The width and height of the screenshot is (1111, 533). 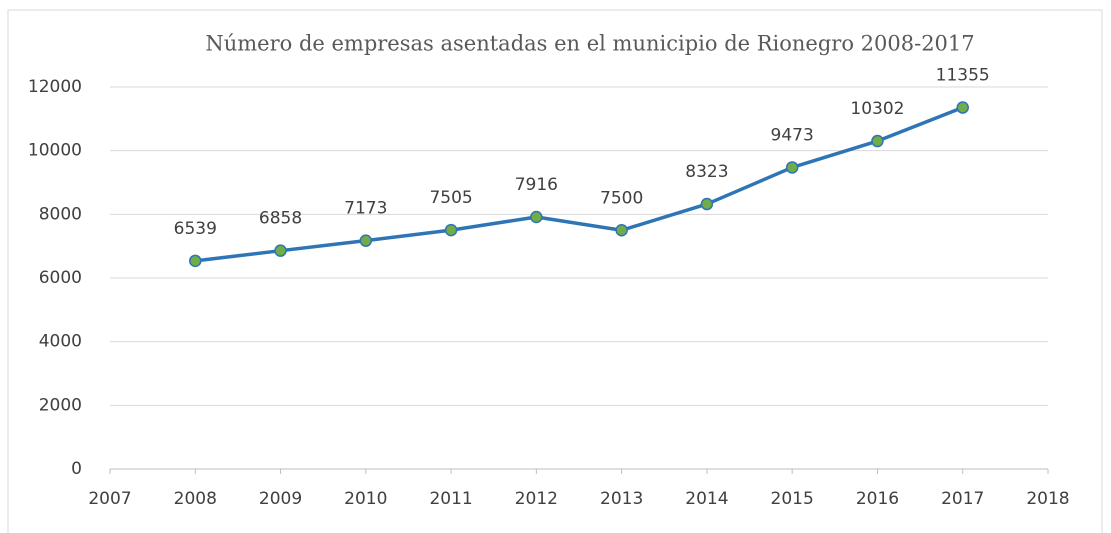 What do you see at coordinates (792, 499) in the screenshot?
I see `x-tick-label: 2015` at bounding box center [792, 499].